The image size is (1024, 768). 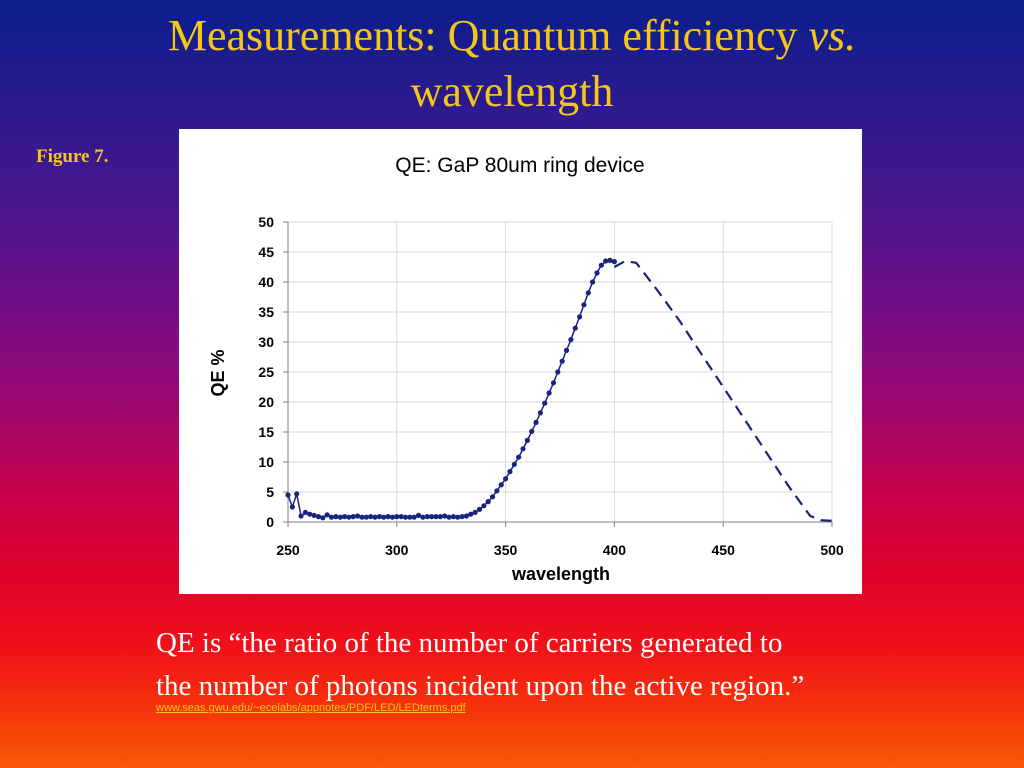 I want to click on x-tick-label: 350, so click(x=506, y=550).